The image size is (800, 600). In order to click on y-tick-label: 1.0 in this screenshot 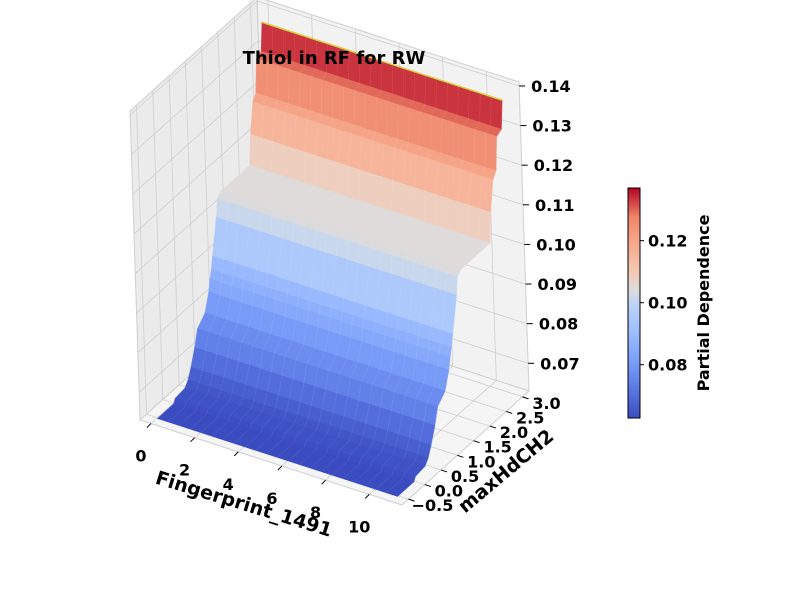, I will do `click(481, 461)`.